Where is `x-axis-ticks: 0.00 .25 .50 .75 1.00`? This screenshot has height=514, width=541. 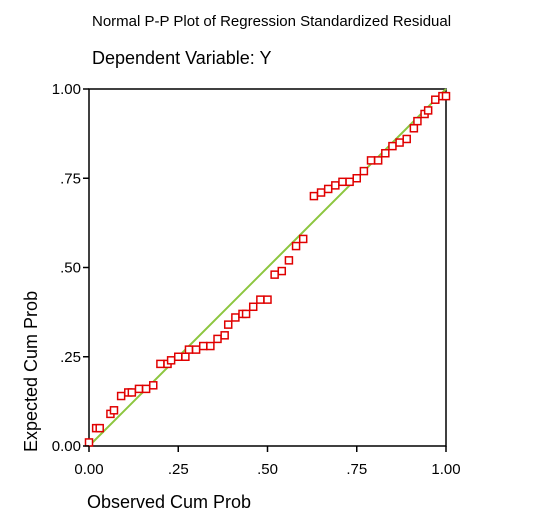 x-axis-ticks: 0.00 .25 .50 .75 1.00 is located at coordinates (267, 462).